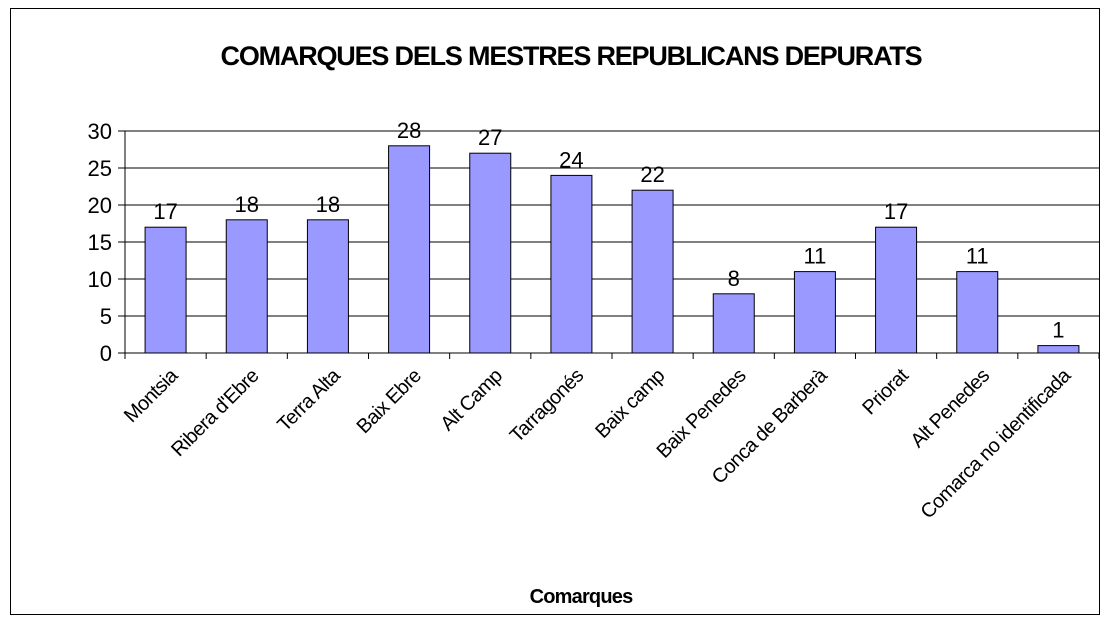  I want to click on y-tick-label: 20, so click(100, 205).